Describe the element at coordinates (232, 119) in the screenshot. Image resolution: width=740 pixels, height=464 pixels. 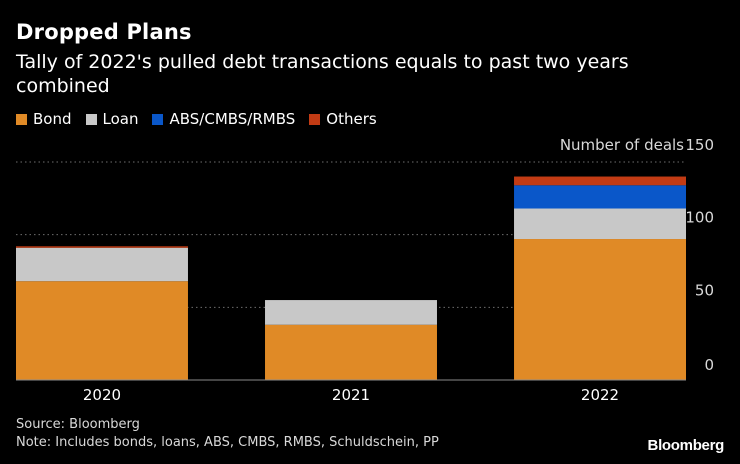
I see `legend-label-abs: ABS/CMBS/RMBS` at that location.